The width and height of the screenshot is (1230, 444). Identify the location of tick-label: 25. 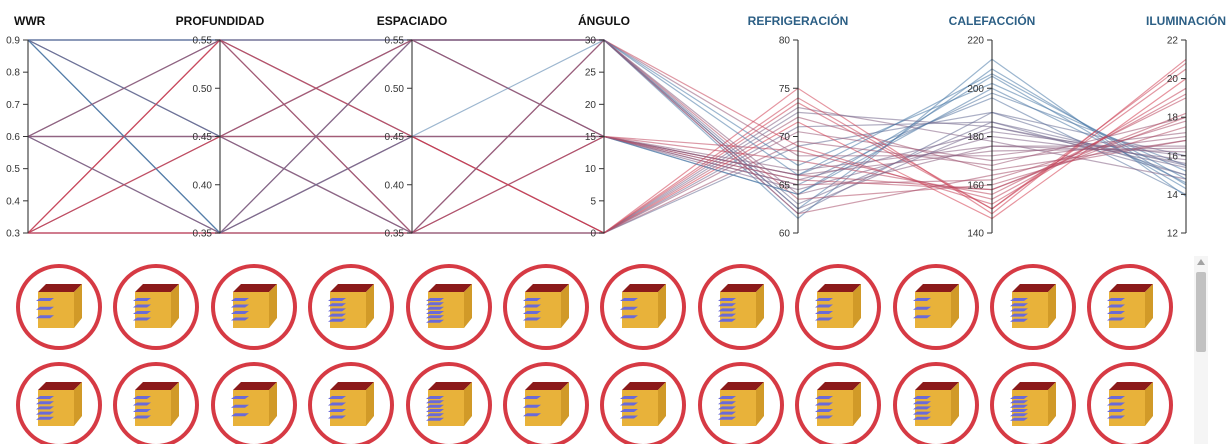
(591, 73).